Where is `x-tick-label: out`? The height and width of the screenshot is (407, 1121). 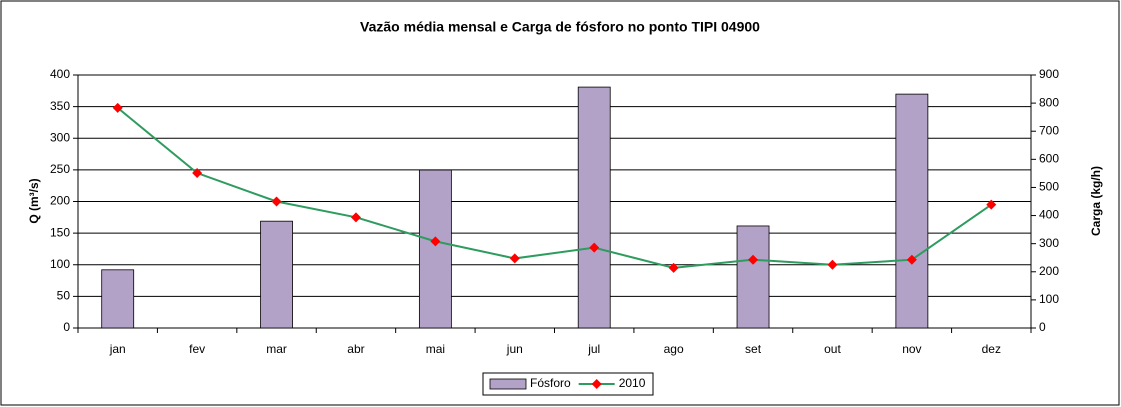
x-tick-label: out is located at coordinates (832, 349).